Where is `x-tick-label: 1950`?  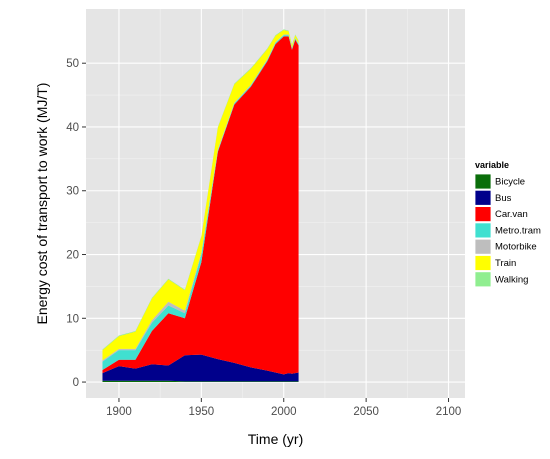
x-tick-label: 1950 is located at coordinates (202, 412).